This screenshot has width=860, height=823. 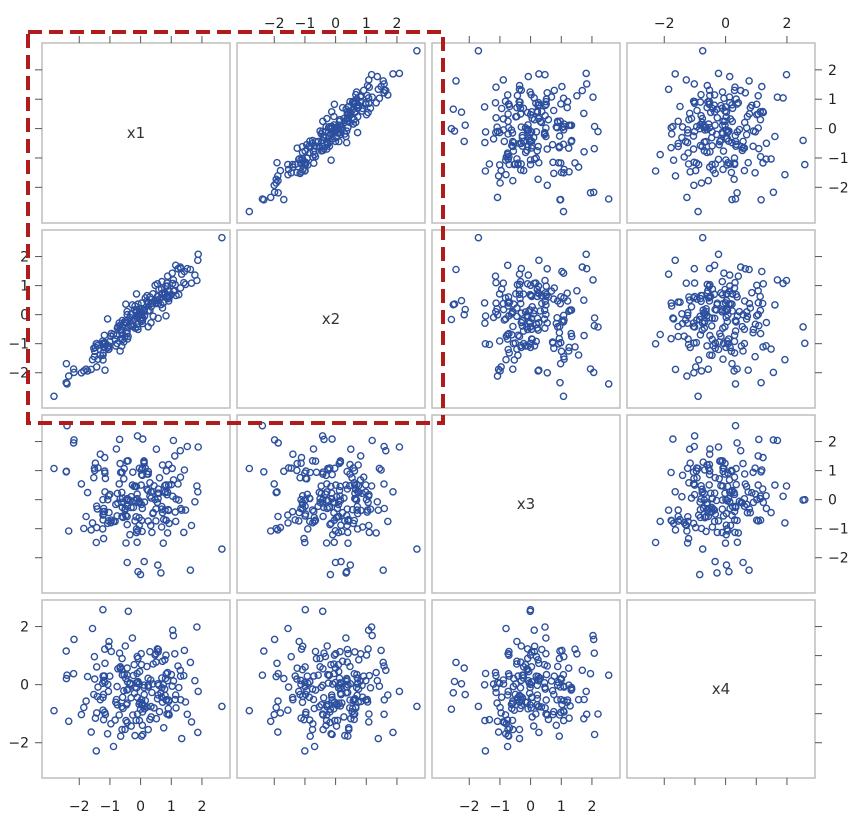 I want to click on panel-x3-vs-x2, so click(x=331, y=504).